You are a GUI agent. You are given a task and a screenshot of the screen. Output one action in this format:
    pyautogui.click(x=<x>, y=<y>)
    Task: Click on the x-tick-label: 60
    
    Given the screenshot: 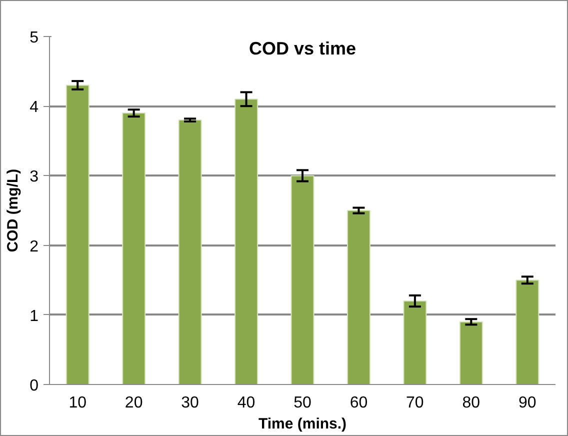 What is the action you would take?
    pyautogui.click(x=359, y=403)
    